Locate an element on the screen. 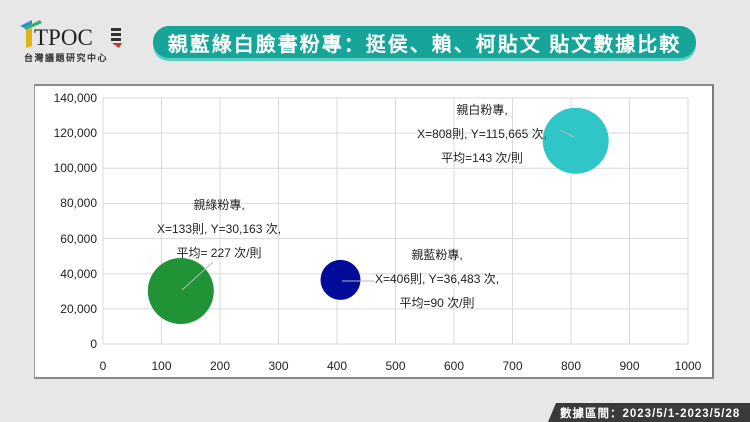 The width and height of the screenshot is (750, 422). bubble-label-line: 平均=90 次/則 is located at coordinates (437, 303).